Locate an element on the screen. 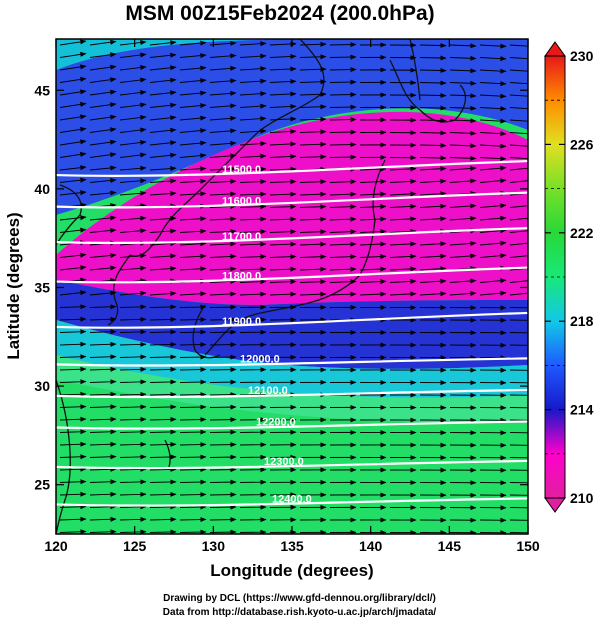  contour-label: 12200.0 is located at coordinates (276, 423).